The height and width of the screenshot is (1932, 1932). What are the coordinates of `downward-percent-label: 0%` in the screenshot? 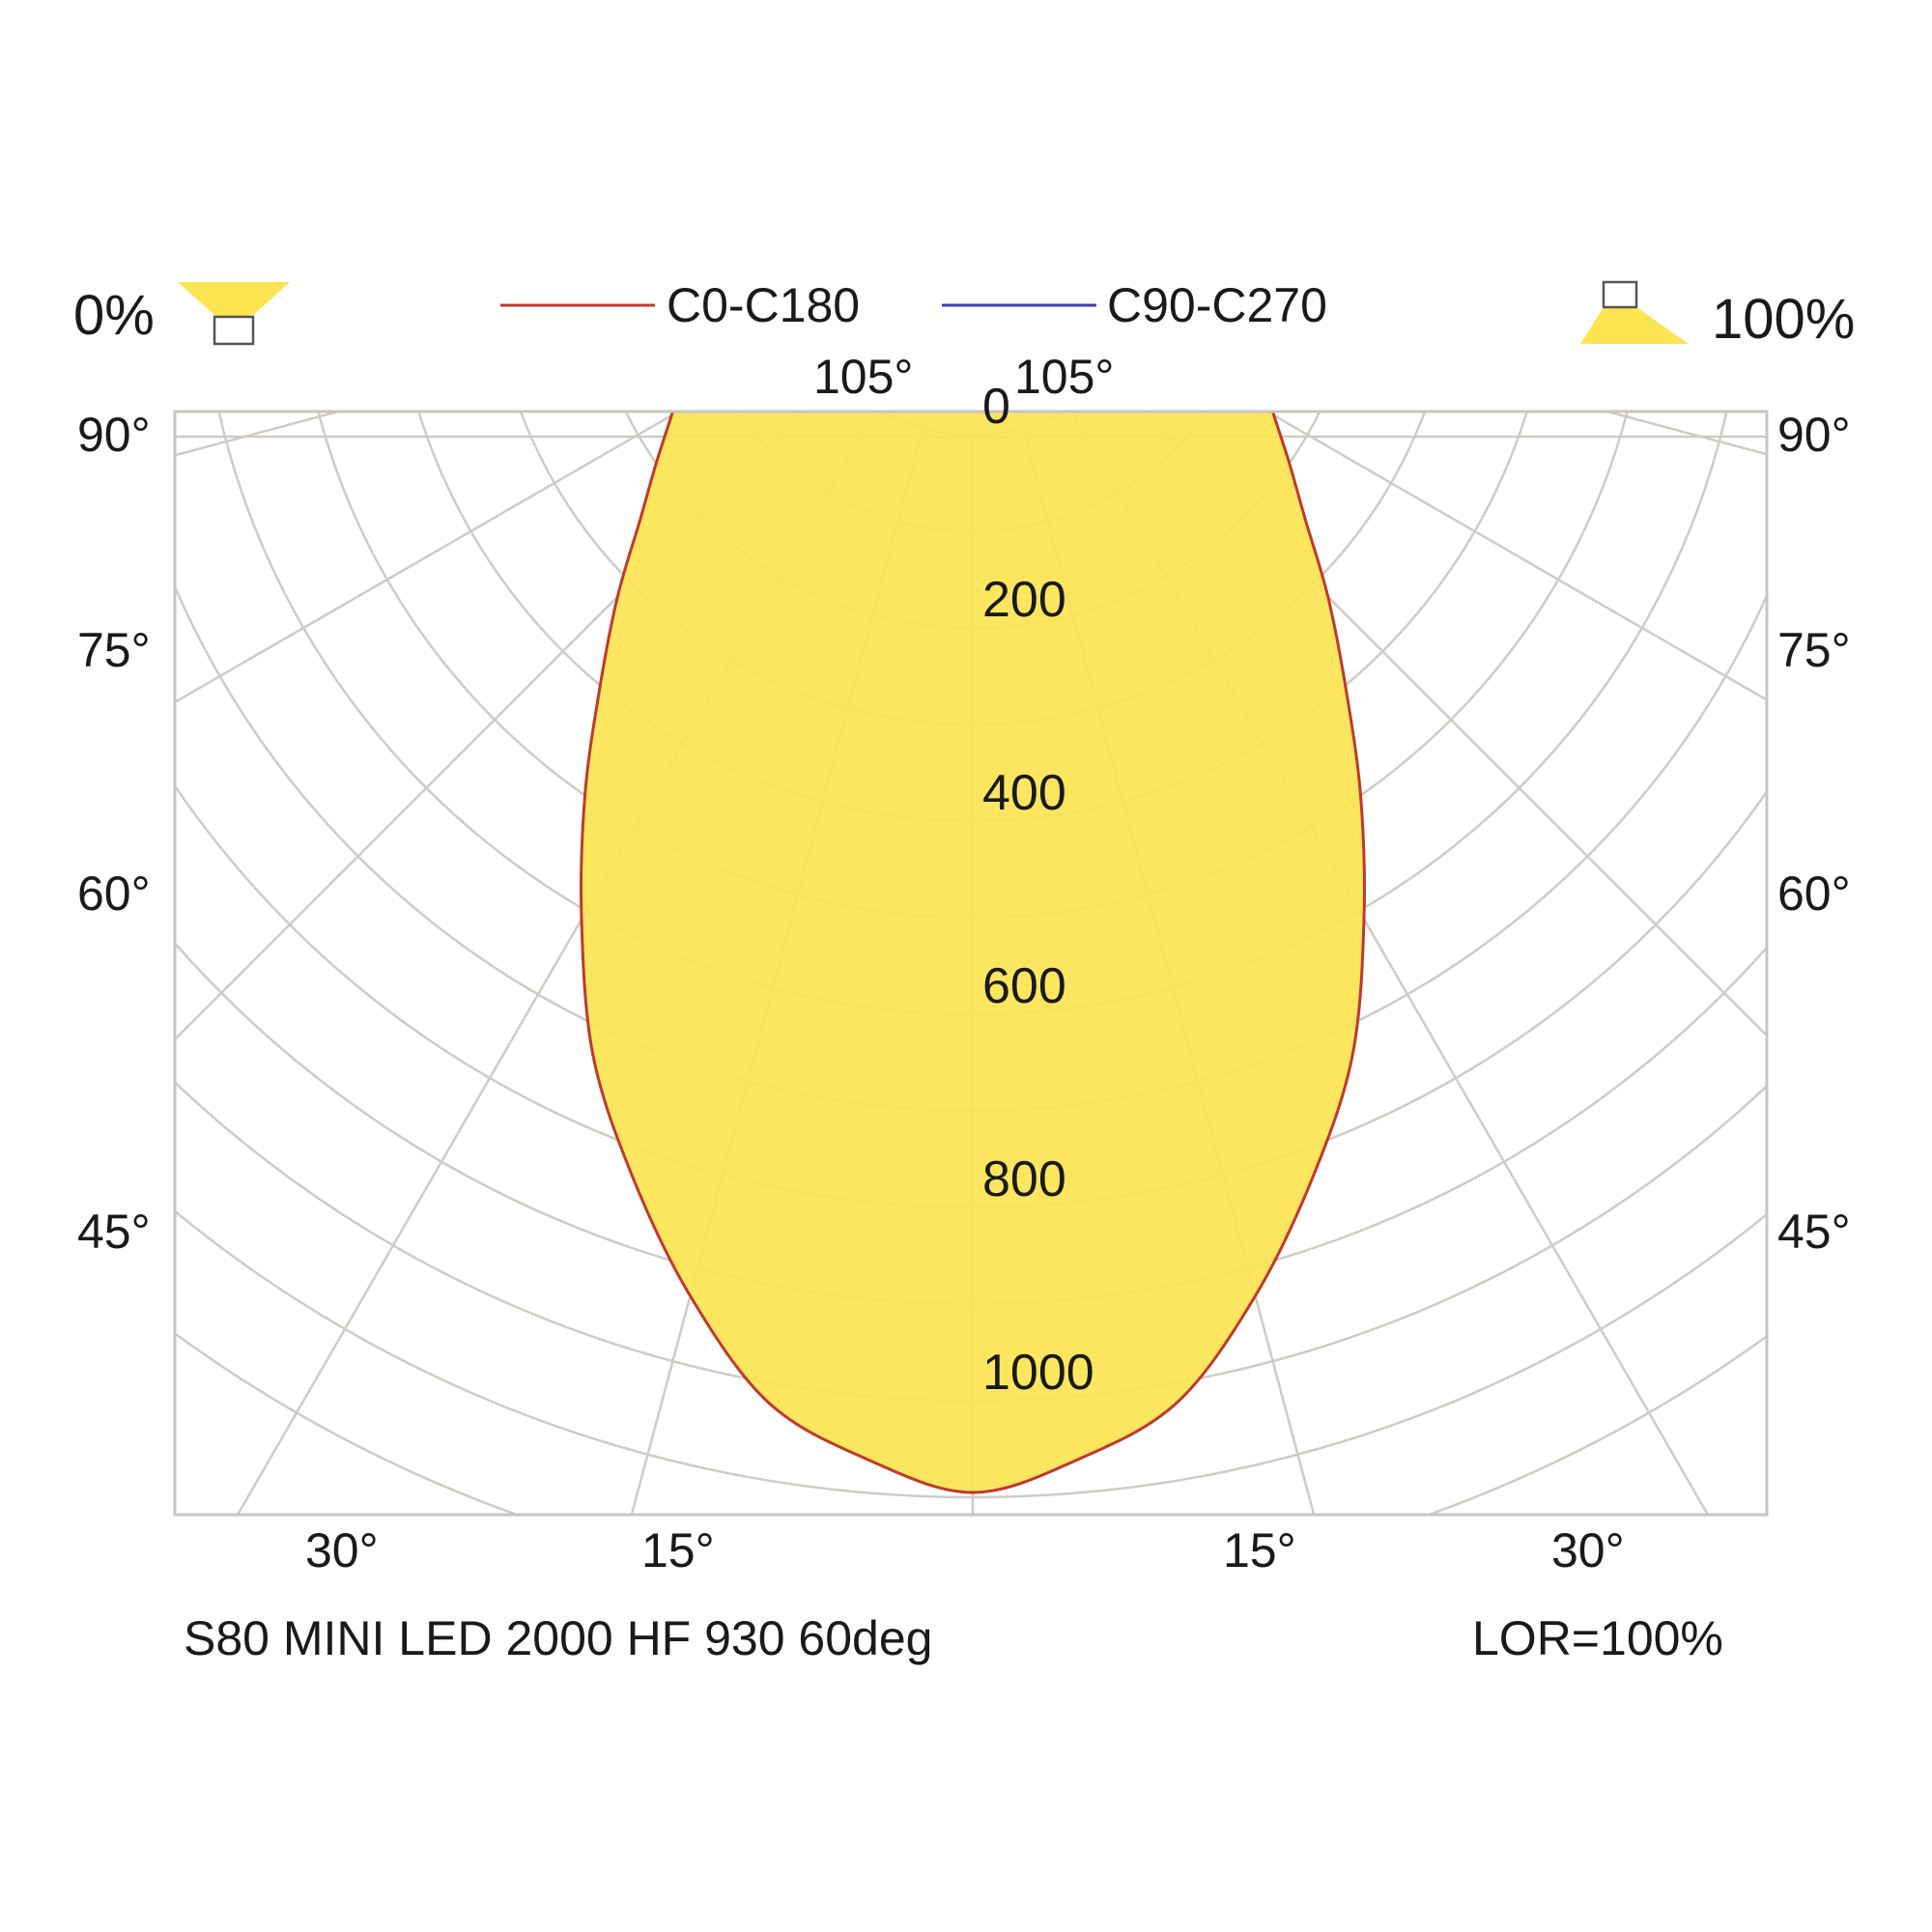 It's located at (114, 315).